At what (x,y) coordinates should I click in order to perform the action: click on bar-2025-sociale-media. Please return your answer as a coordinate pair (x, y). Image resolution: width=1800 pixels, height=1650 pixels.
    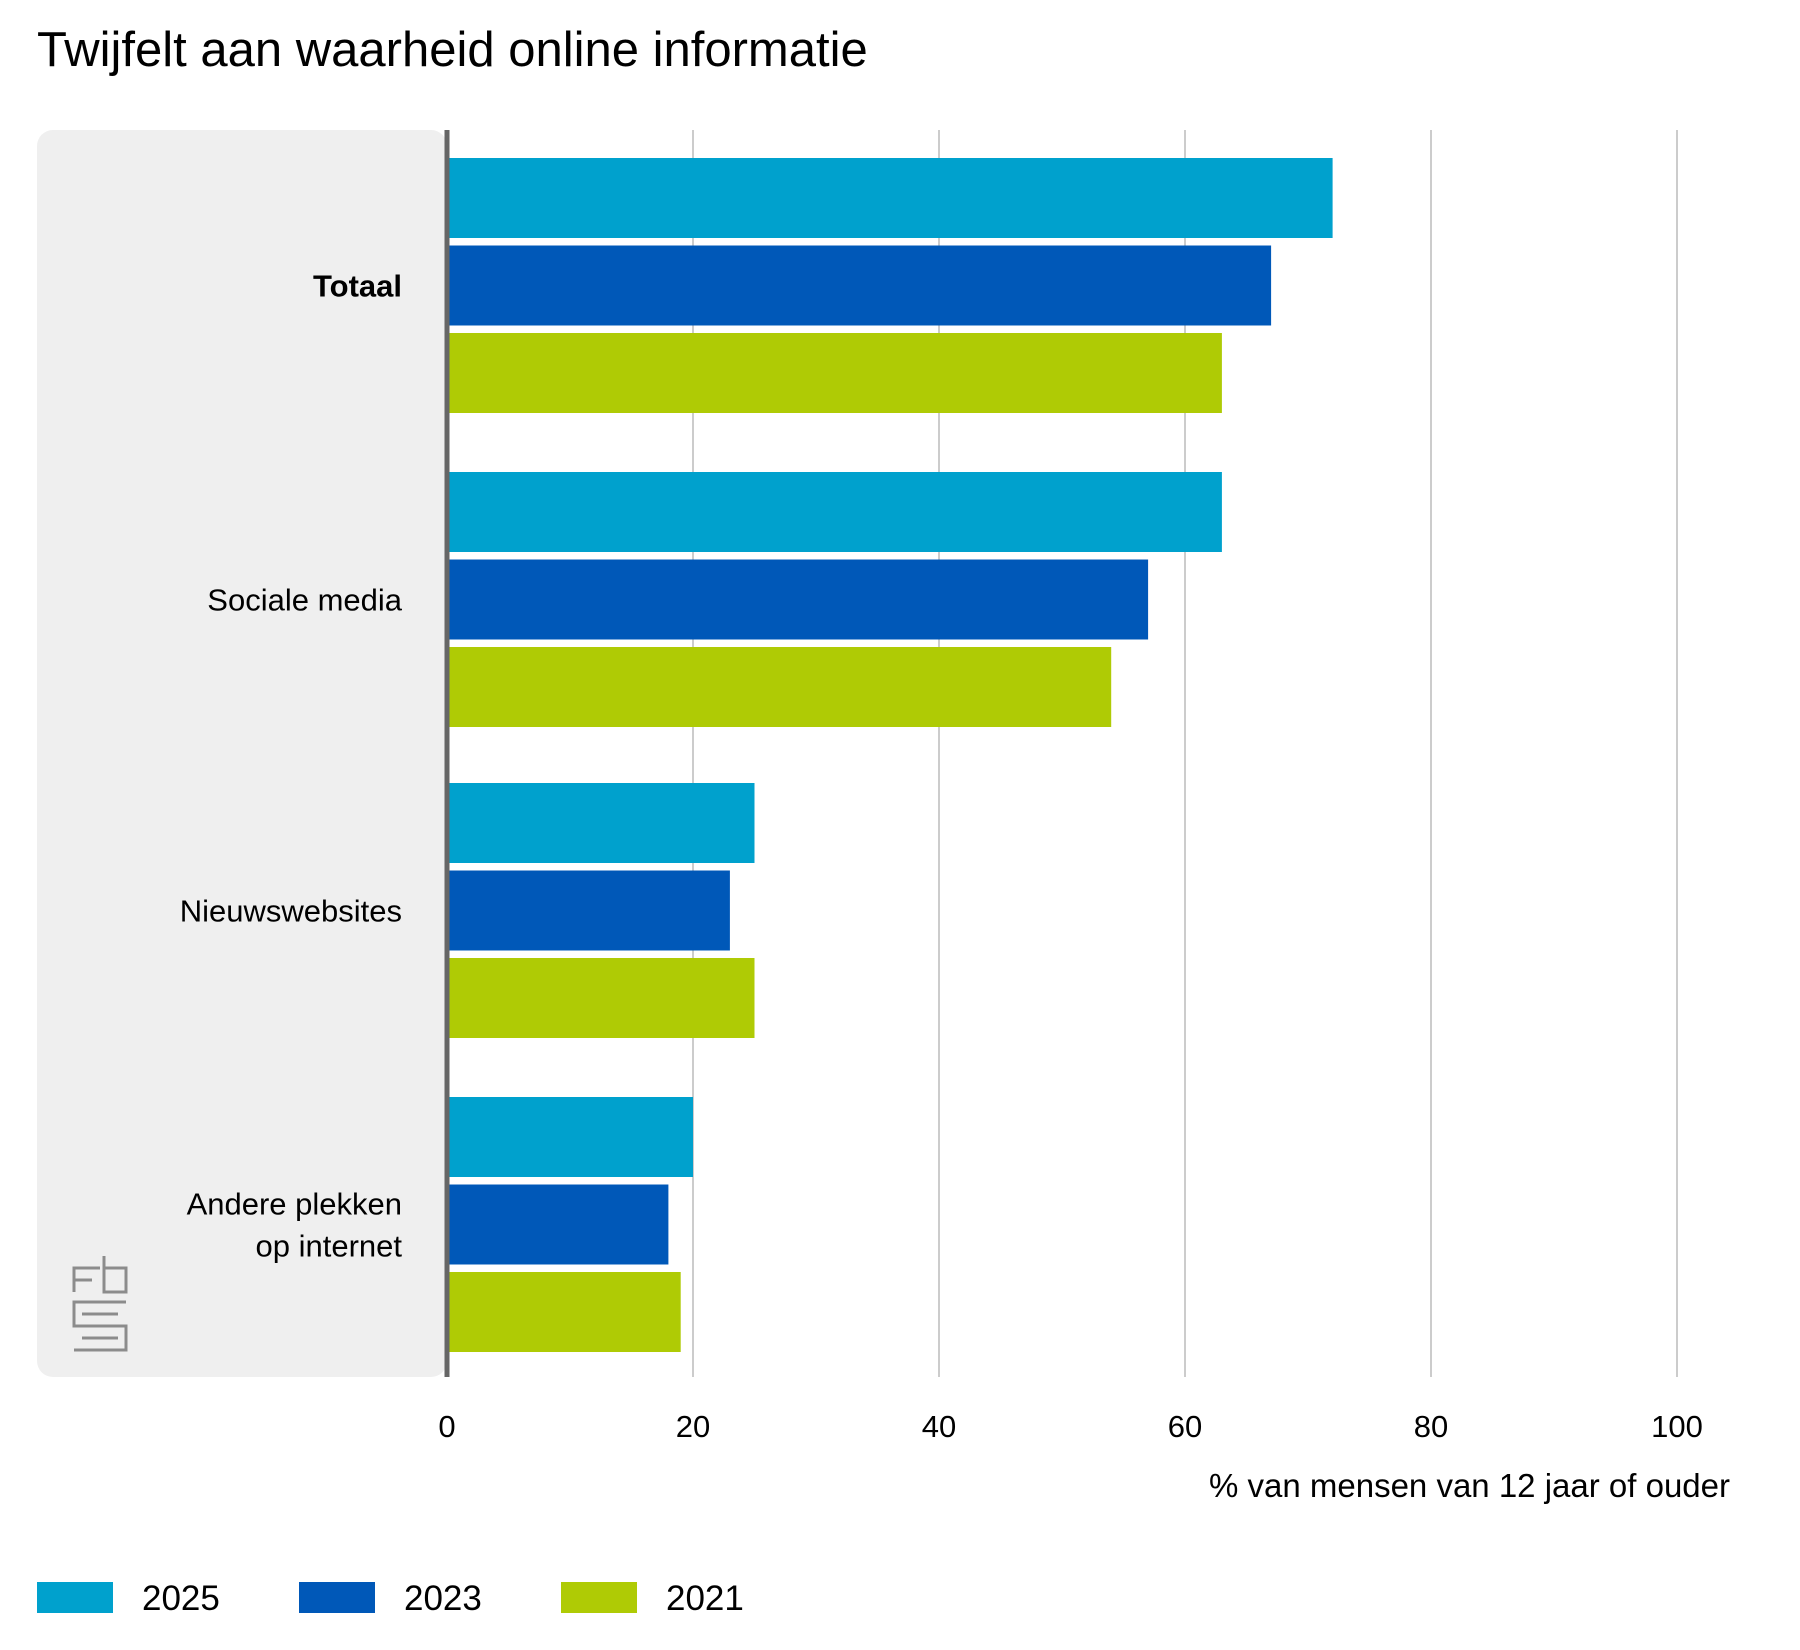
    Looking at the image, I should click on (835, 512).